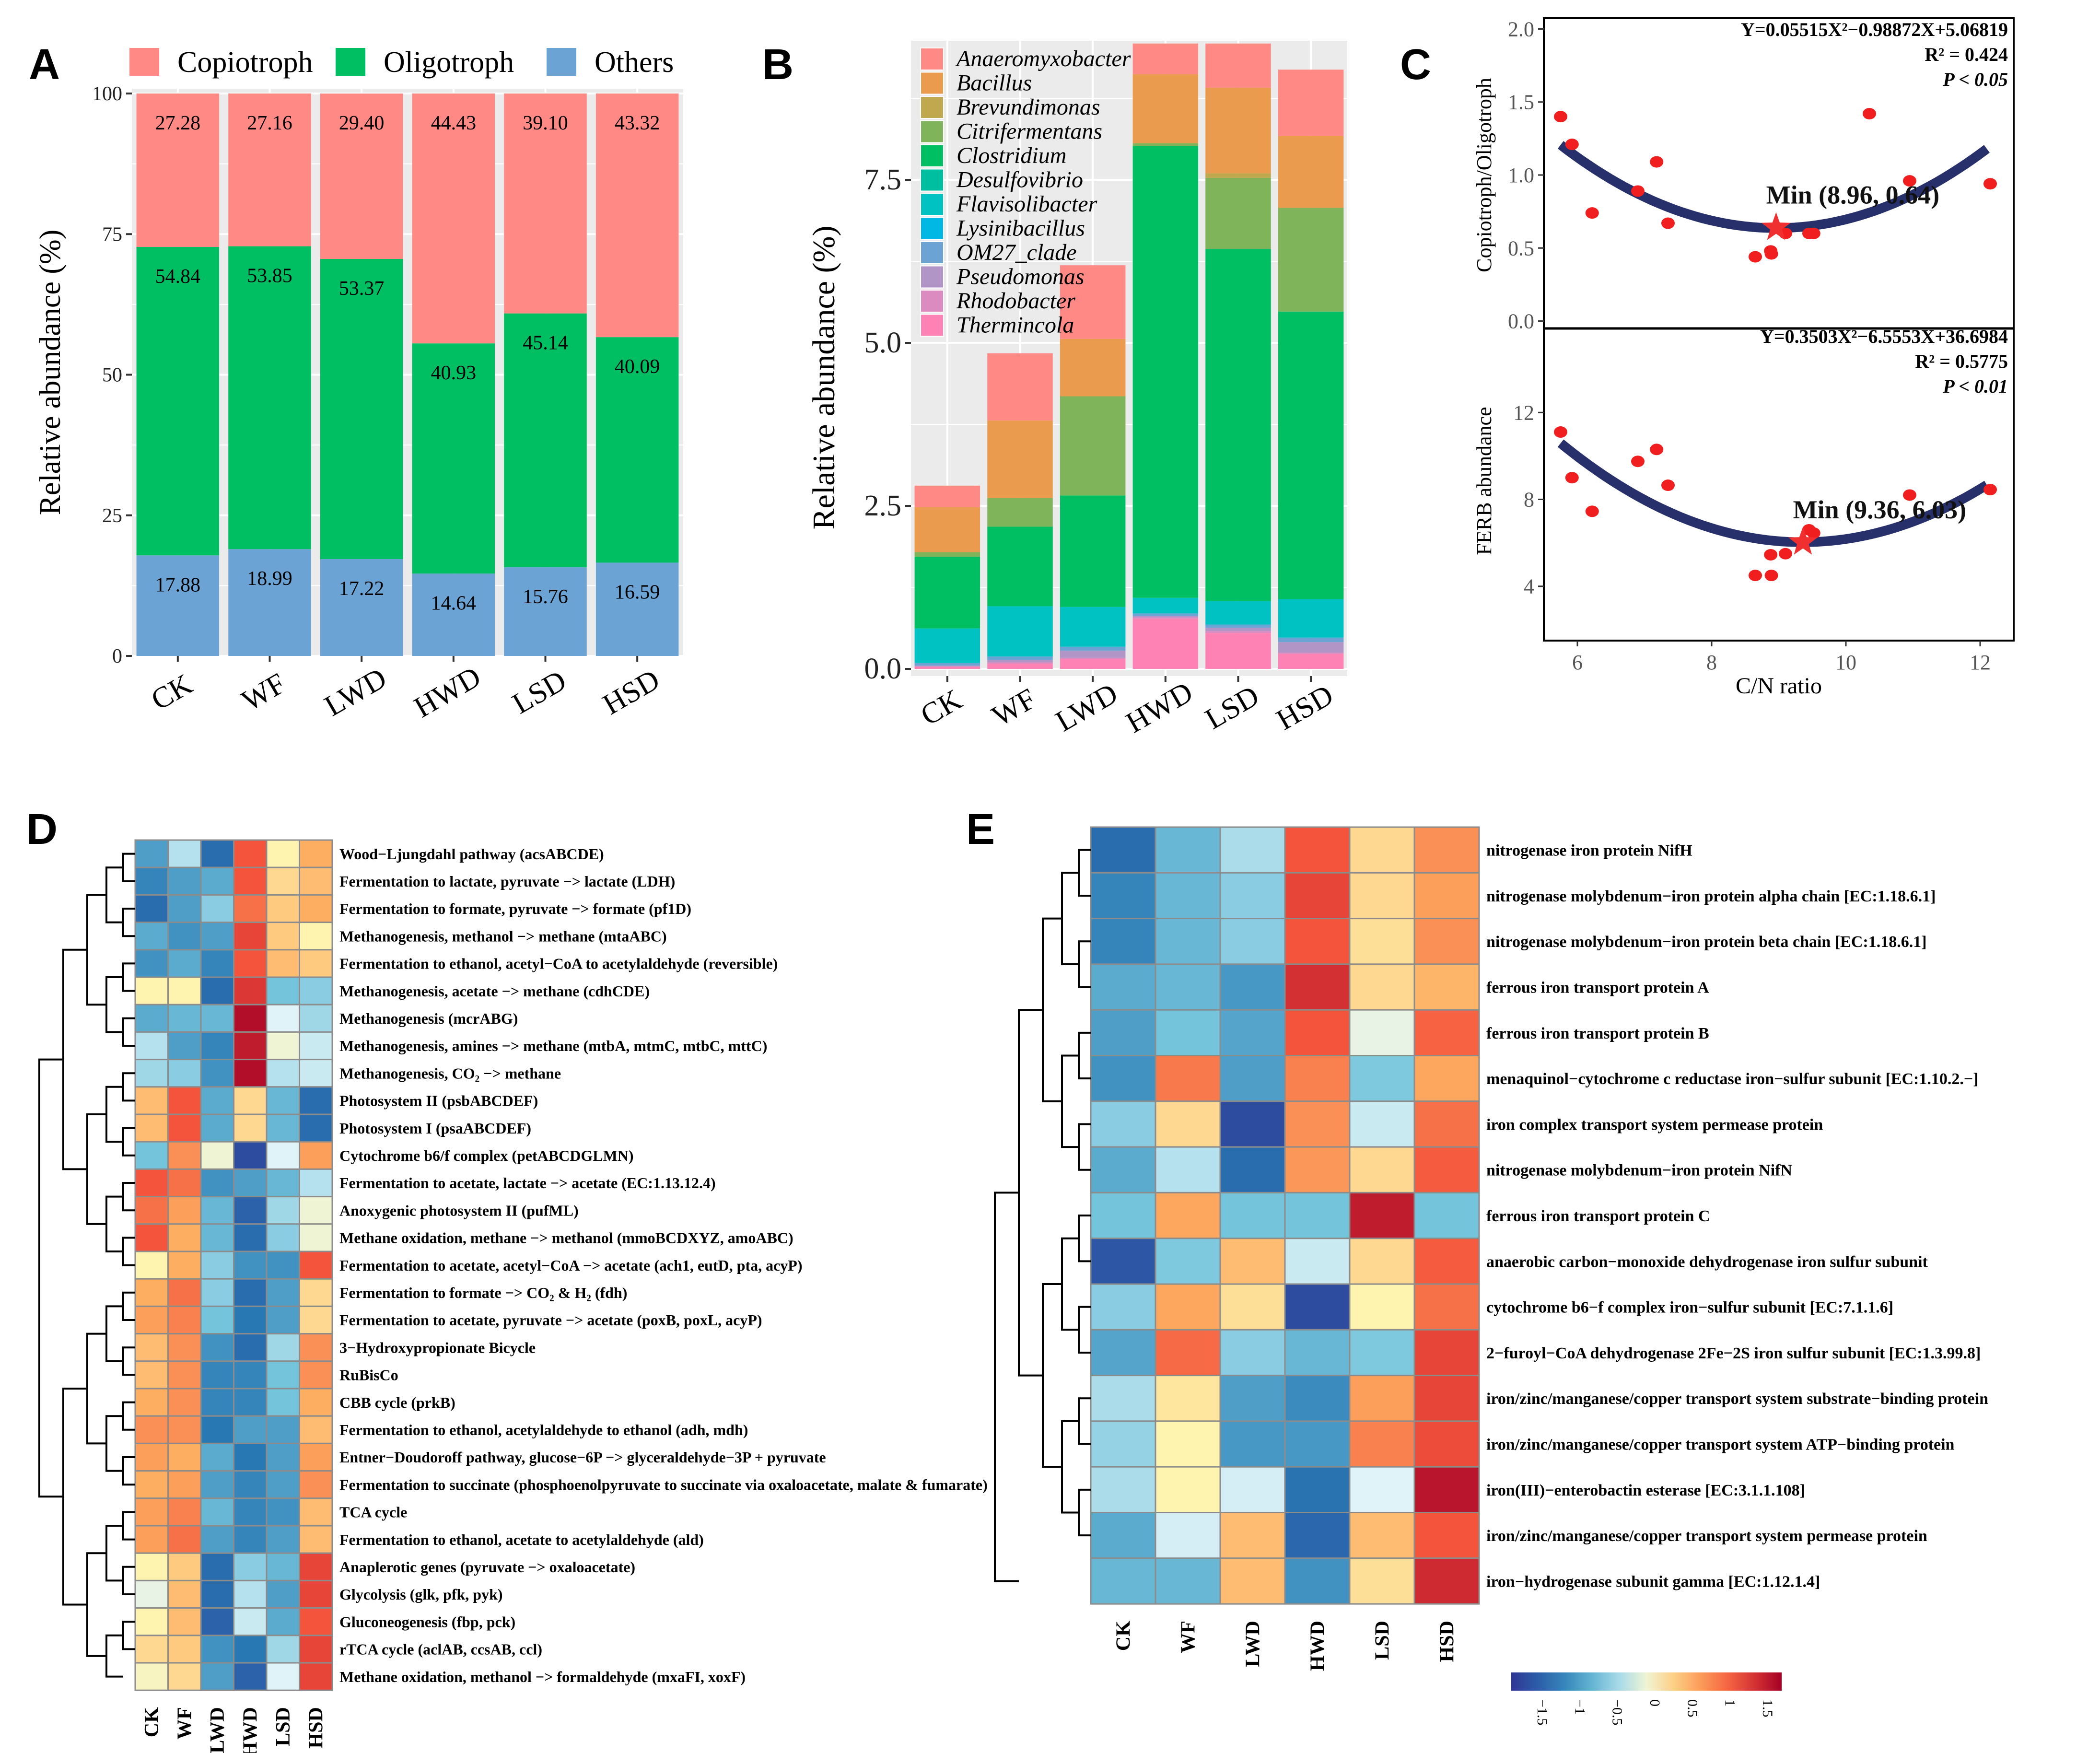  I want to click on heatmap-column-label: HSD, so click(1447, 1641).